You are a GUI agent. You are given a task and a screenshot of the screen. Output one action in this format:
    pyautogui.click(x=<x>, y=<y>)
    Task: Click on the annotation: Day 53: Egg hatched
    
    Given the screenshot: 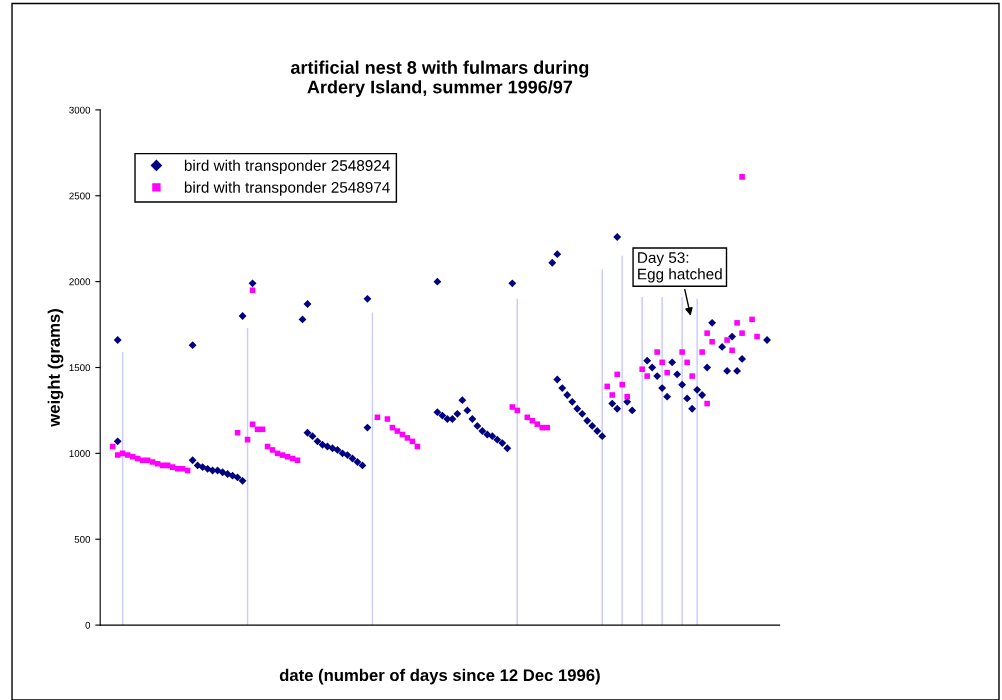 What is the action you would take?
    pyautogui.click(x=680, y=267)
    